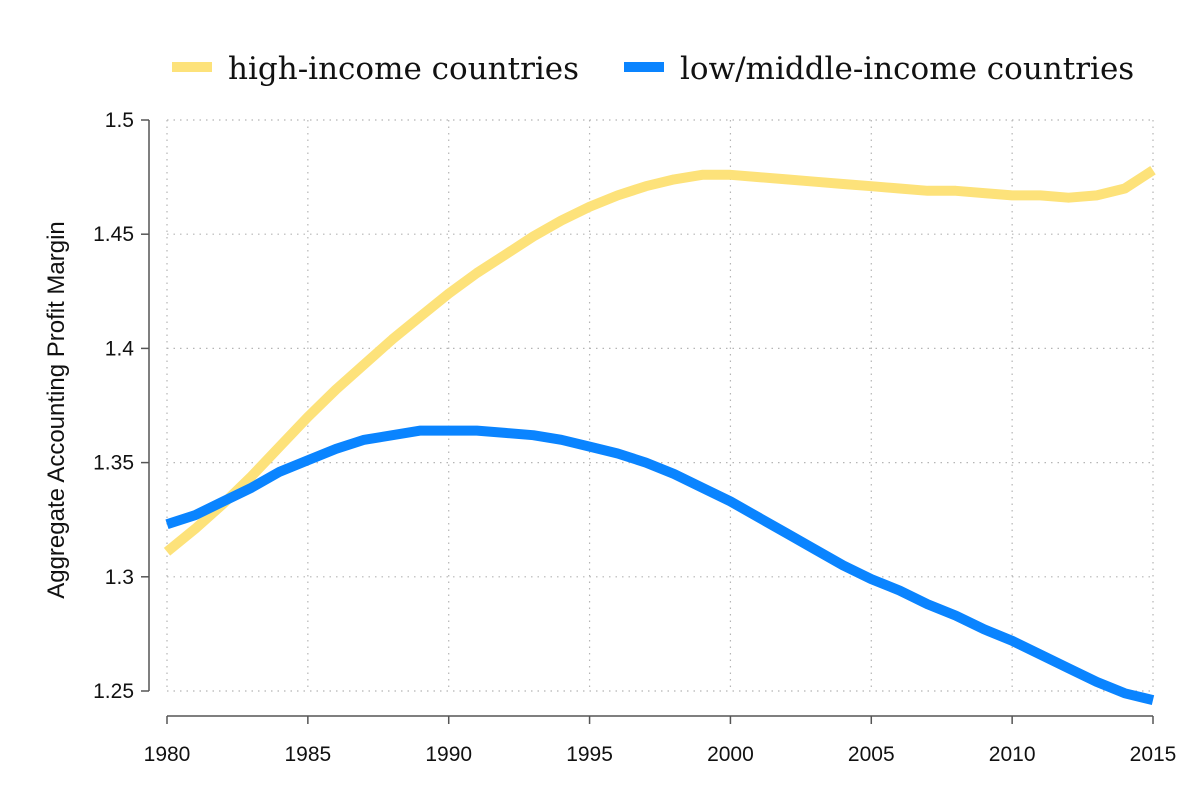 The image size is (1200, 800). What do you see at coordinates (113, 691) in the screenshot?
I see `y-tick-label-0: 1.25` at bounding box center [113, 691].